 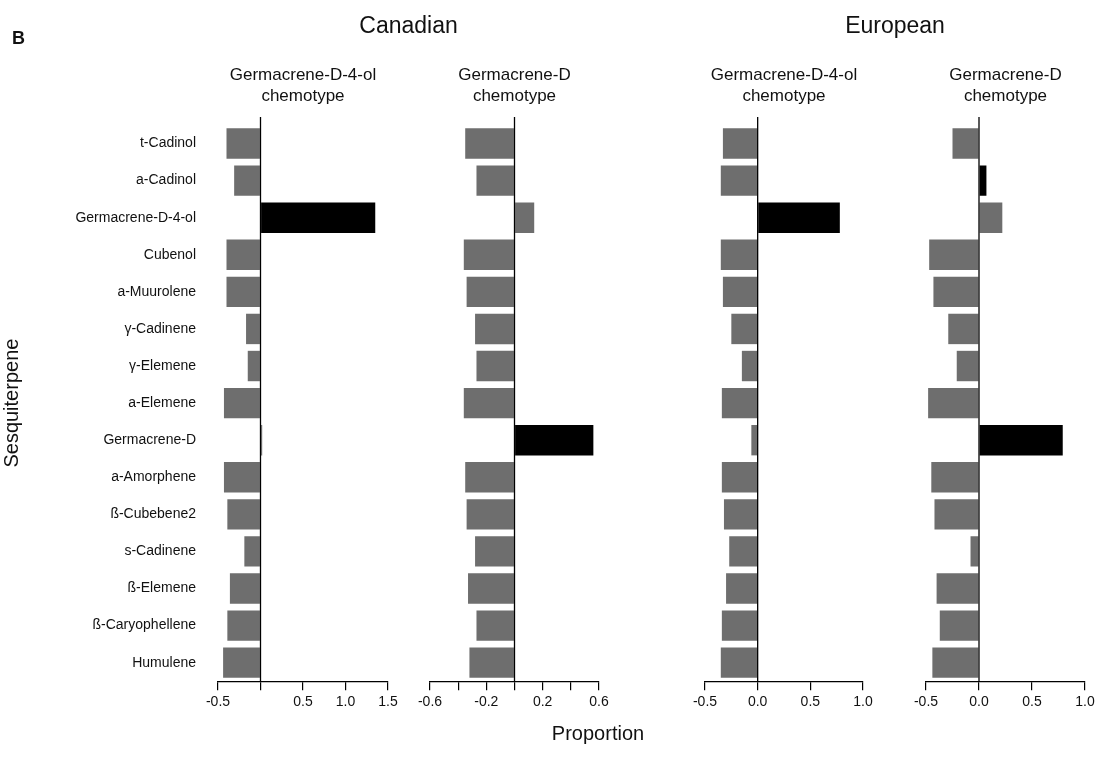 What do you see at coordinates (157, 290) in the screenshot?
I see `y-tick-label: a-Muurolene` at bounding box center [157, 290].